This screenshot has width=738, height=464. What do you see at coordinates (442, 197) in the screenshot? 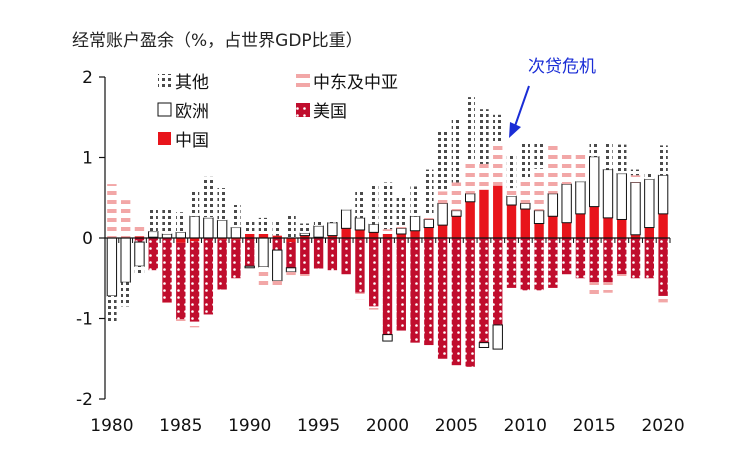
I see `bar-mideast-2004` at bounding box center [442, 197].